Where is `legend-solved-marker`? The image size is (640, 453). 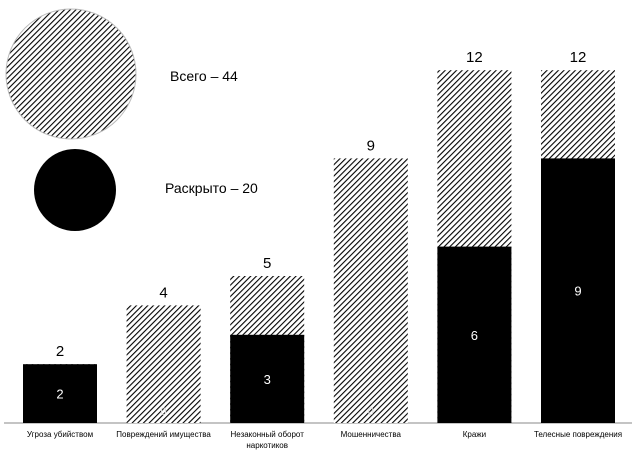
legend-solved-marker is located at coordinates (75, 190).